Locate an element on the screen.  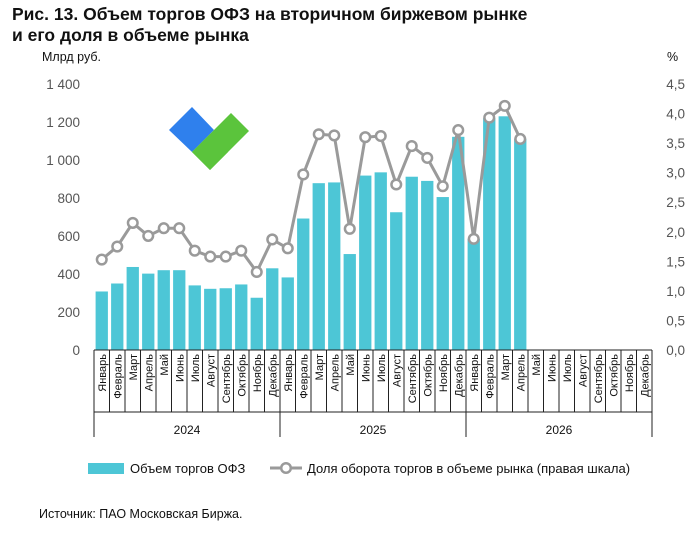
left-axis-label: Млрд руб. is located at coordinates (71, 57).